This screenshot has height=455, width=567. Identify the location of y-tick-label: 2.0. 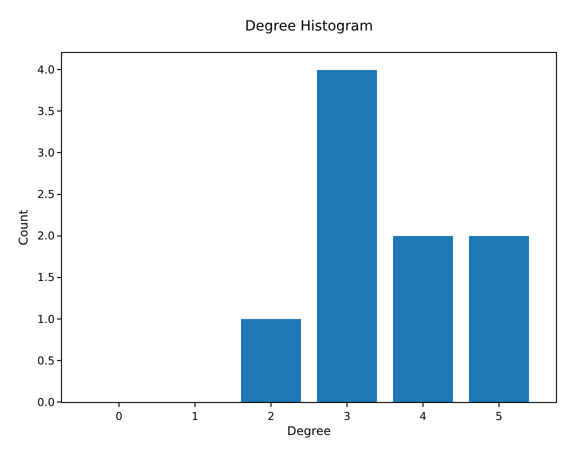
(46, 236).